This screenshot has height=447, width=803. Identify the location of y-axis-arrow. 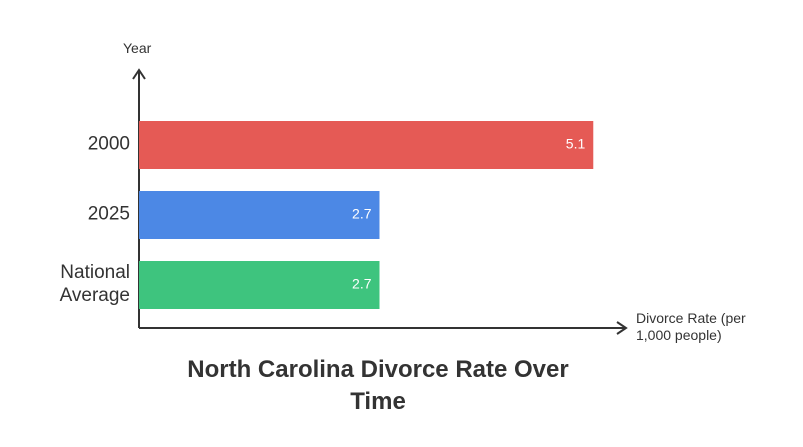
(139, 74).